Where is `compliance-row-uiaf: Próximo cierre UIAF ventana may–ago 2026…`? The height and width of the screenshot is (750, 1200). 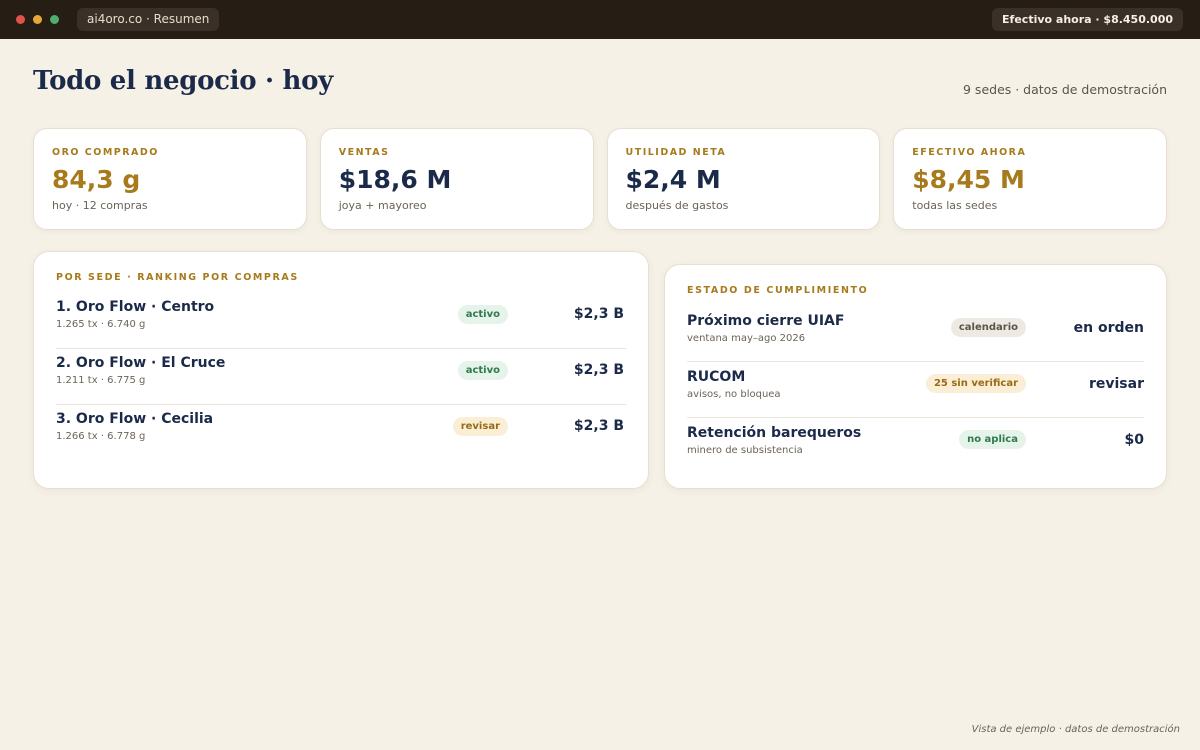 compliance-row-uiaf: Próximo cierre UIAF ventana may–ago 2026… is located at coordinates (915, 334).